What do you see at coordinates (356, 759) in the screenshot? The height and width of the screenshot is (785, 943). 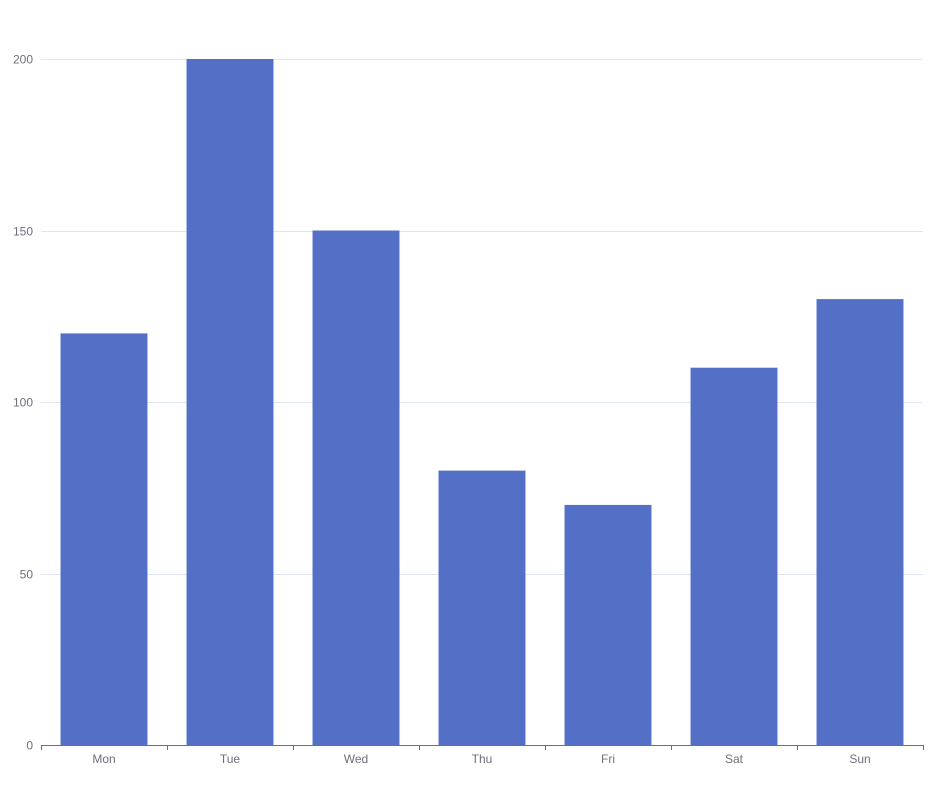 I see `x-tick-label: Wed` at bounding box center [356, 759].